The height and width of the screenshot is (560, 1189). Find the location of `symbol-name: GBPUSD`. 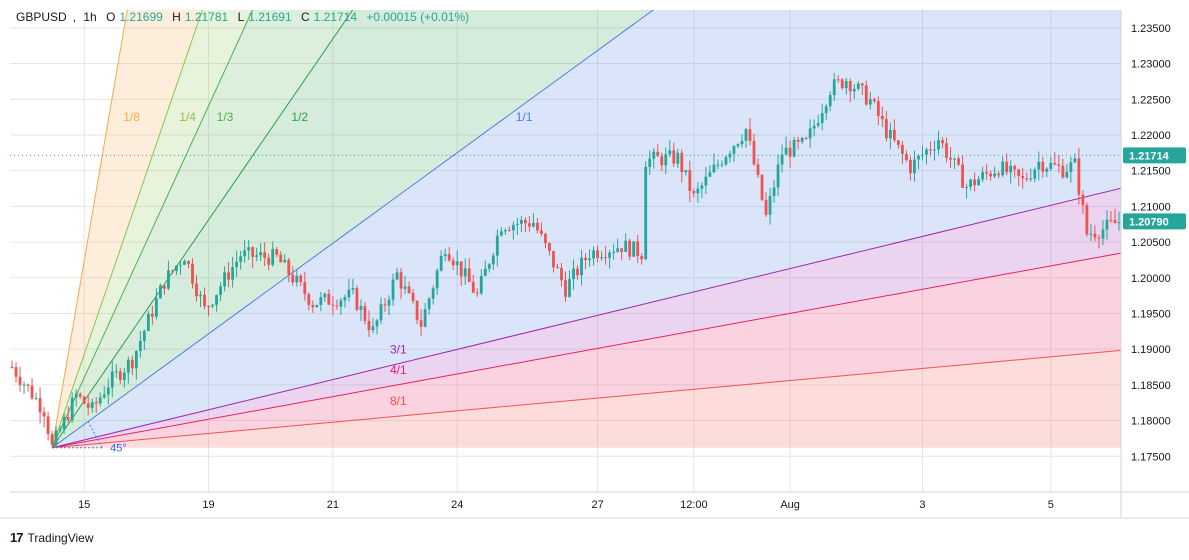

symbol-name: GBPUSD is located at coordinates (41, 17).